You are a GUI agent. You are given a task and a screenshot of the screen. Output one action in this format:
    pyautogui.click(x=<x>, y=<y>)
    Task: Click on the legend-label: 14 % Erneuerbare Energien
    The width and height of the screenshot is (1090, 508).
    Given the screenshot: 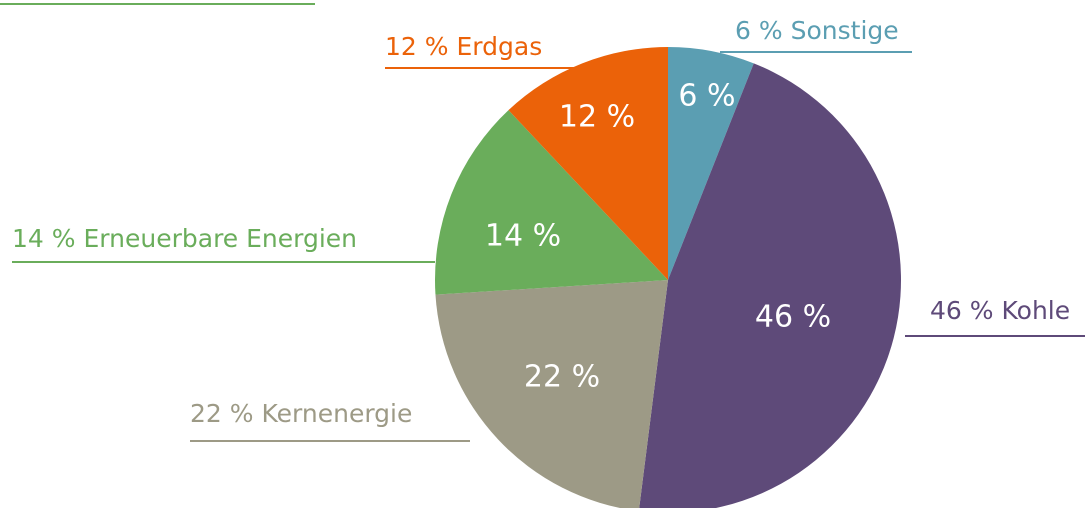 What is the action you would take?
    pyautogui.click(x=184, y=238)
    